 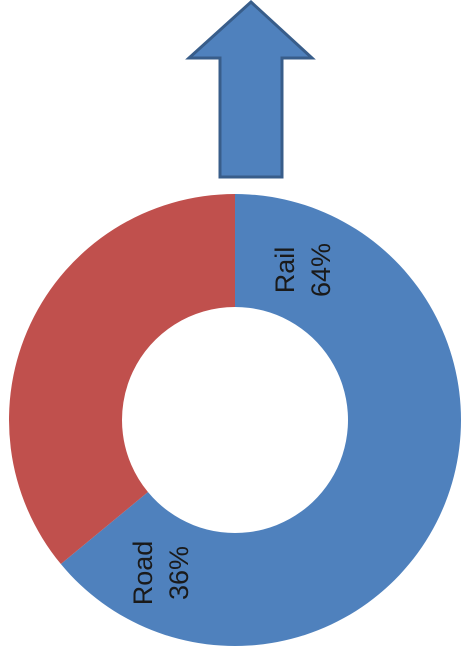 I want to click on up-arrow-icon, so click(x=250, y=89).